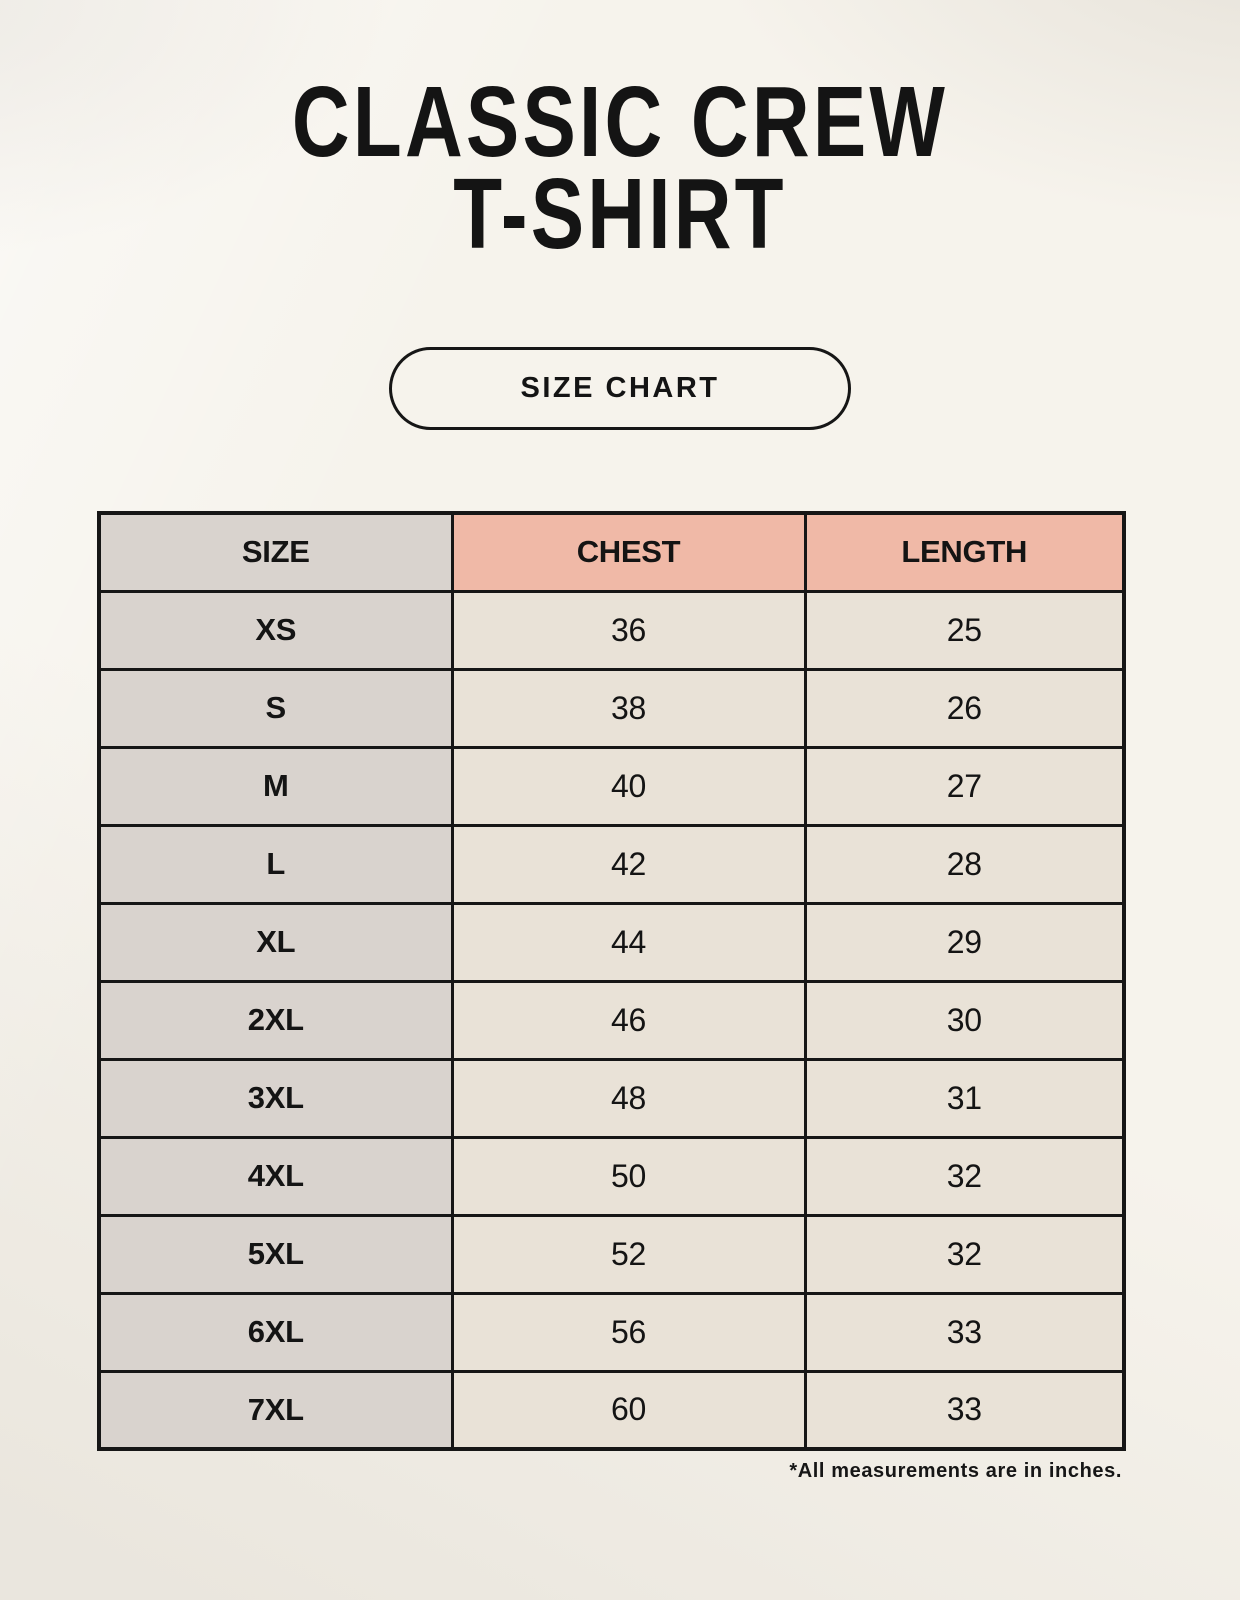  Describe the element at coordinates (628, 1098) in the screenshot. I see `chest-cell: 48` at that location.